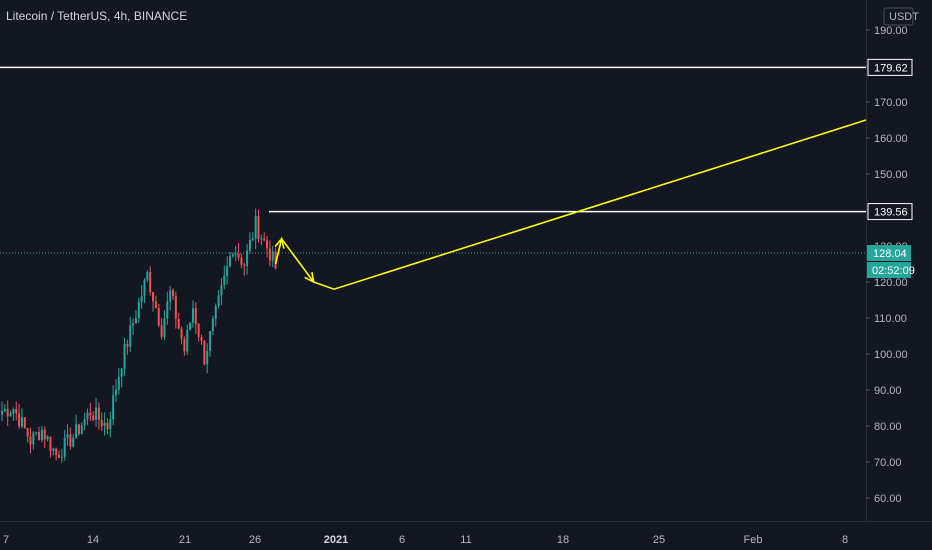 This screenshot has width=932, height=550. I want to click on level-price-label, so click(890, 212).